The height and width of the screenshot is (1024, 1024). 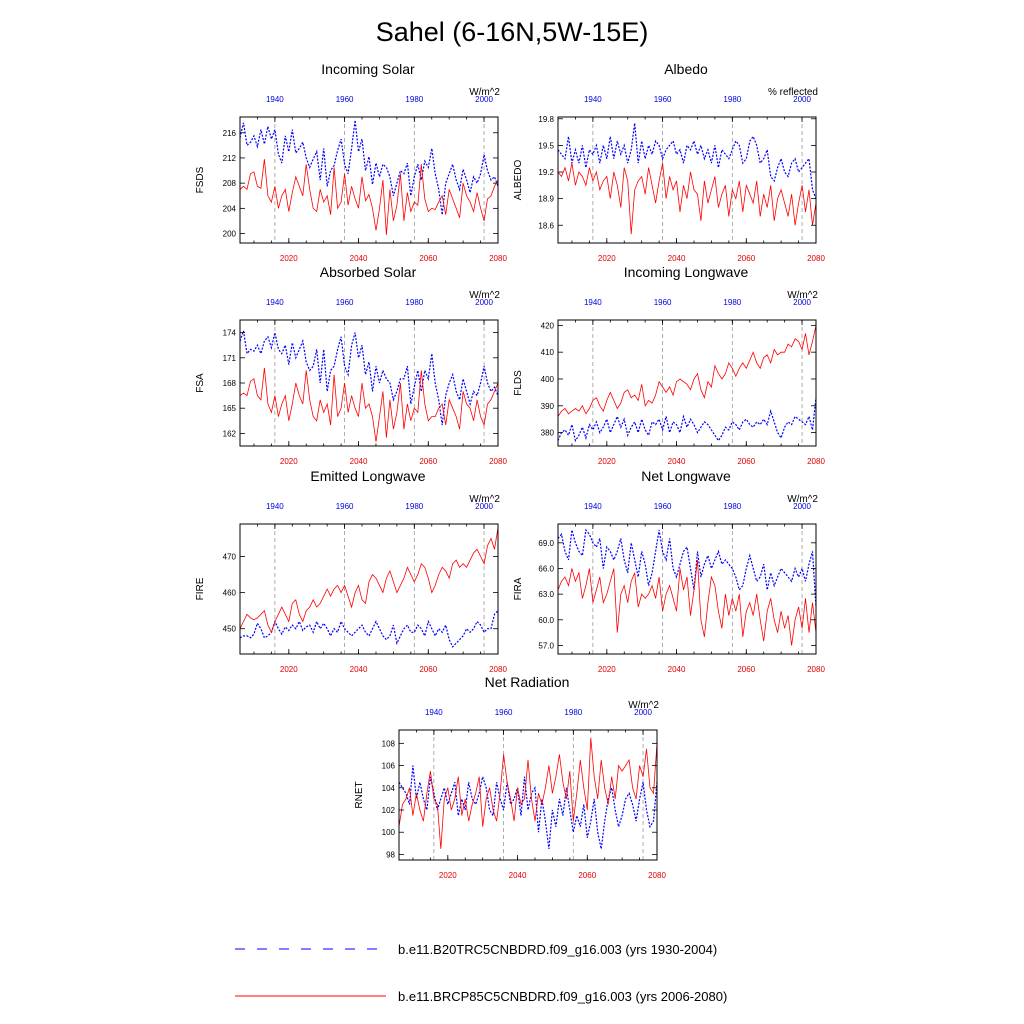 What do you see at coordinates (230, 408) in the screenshot?
I see `y-tick-label: 165` at bounding box center [230, 408].